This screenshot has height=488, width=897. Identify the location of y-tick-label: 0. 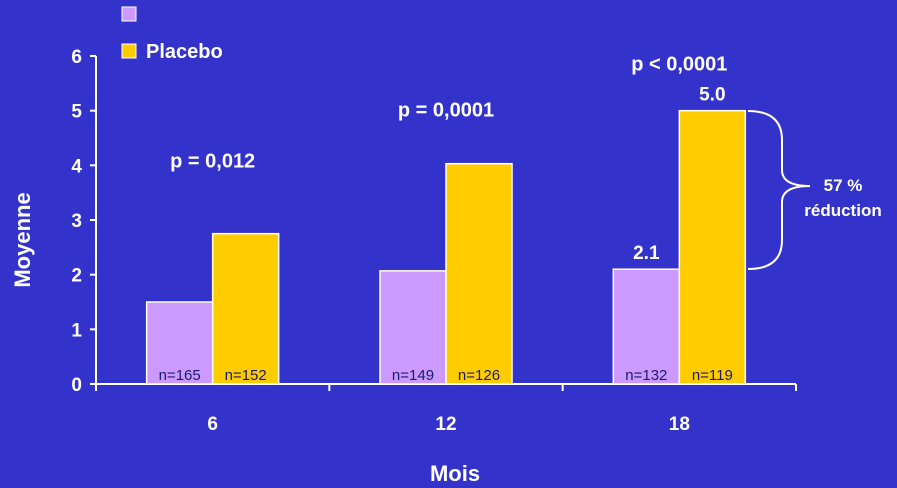
(76, 385).